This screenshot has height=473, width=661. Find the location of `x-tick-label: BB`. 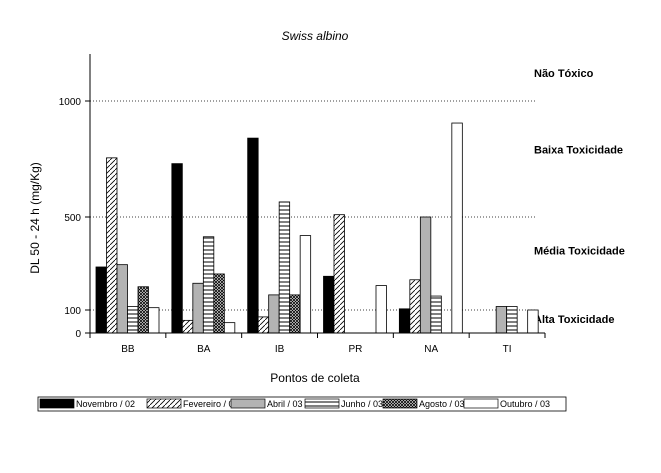

x-tick-label: BB is located at coordinates (128, 349).